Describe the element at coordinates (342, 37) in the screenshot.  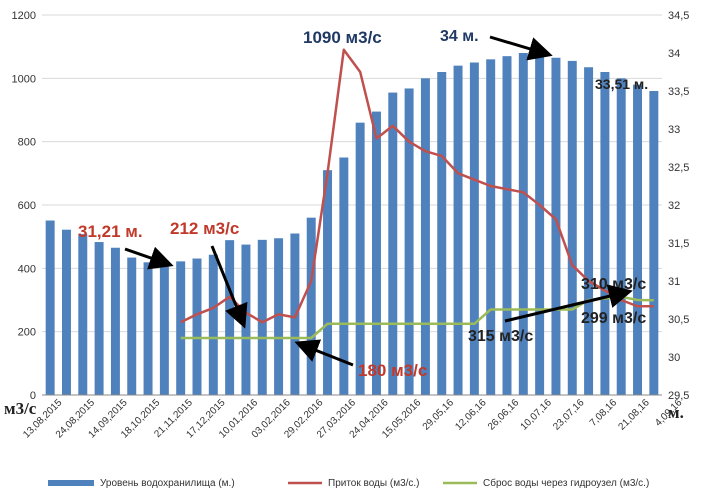
I see `annotation-label: 1090 м3/с` at that location.